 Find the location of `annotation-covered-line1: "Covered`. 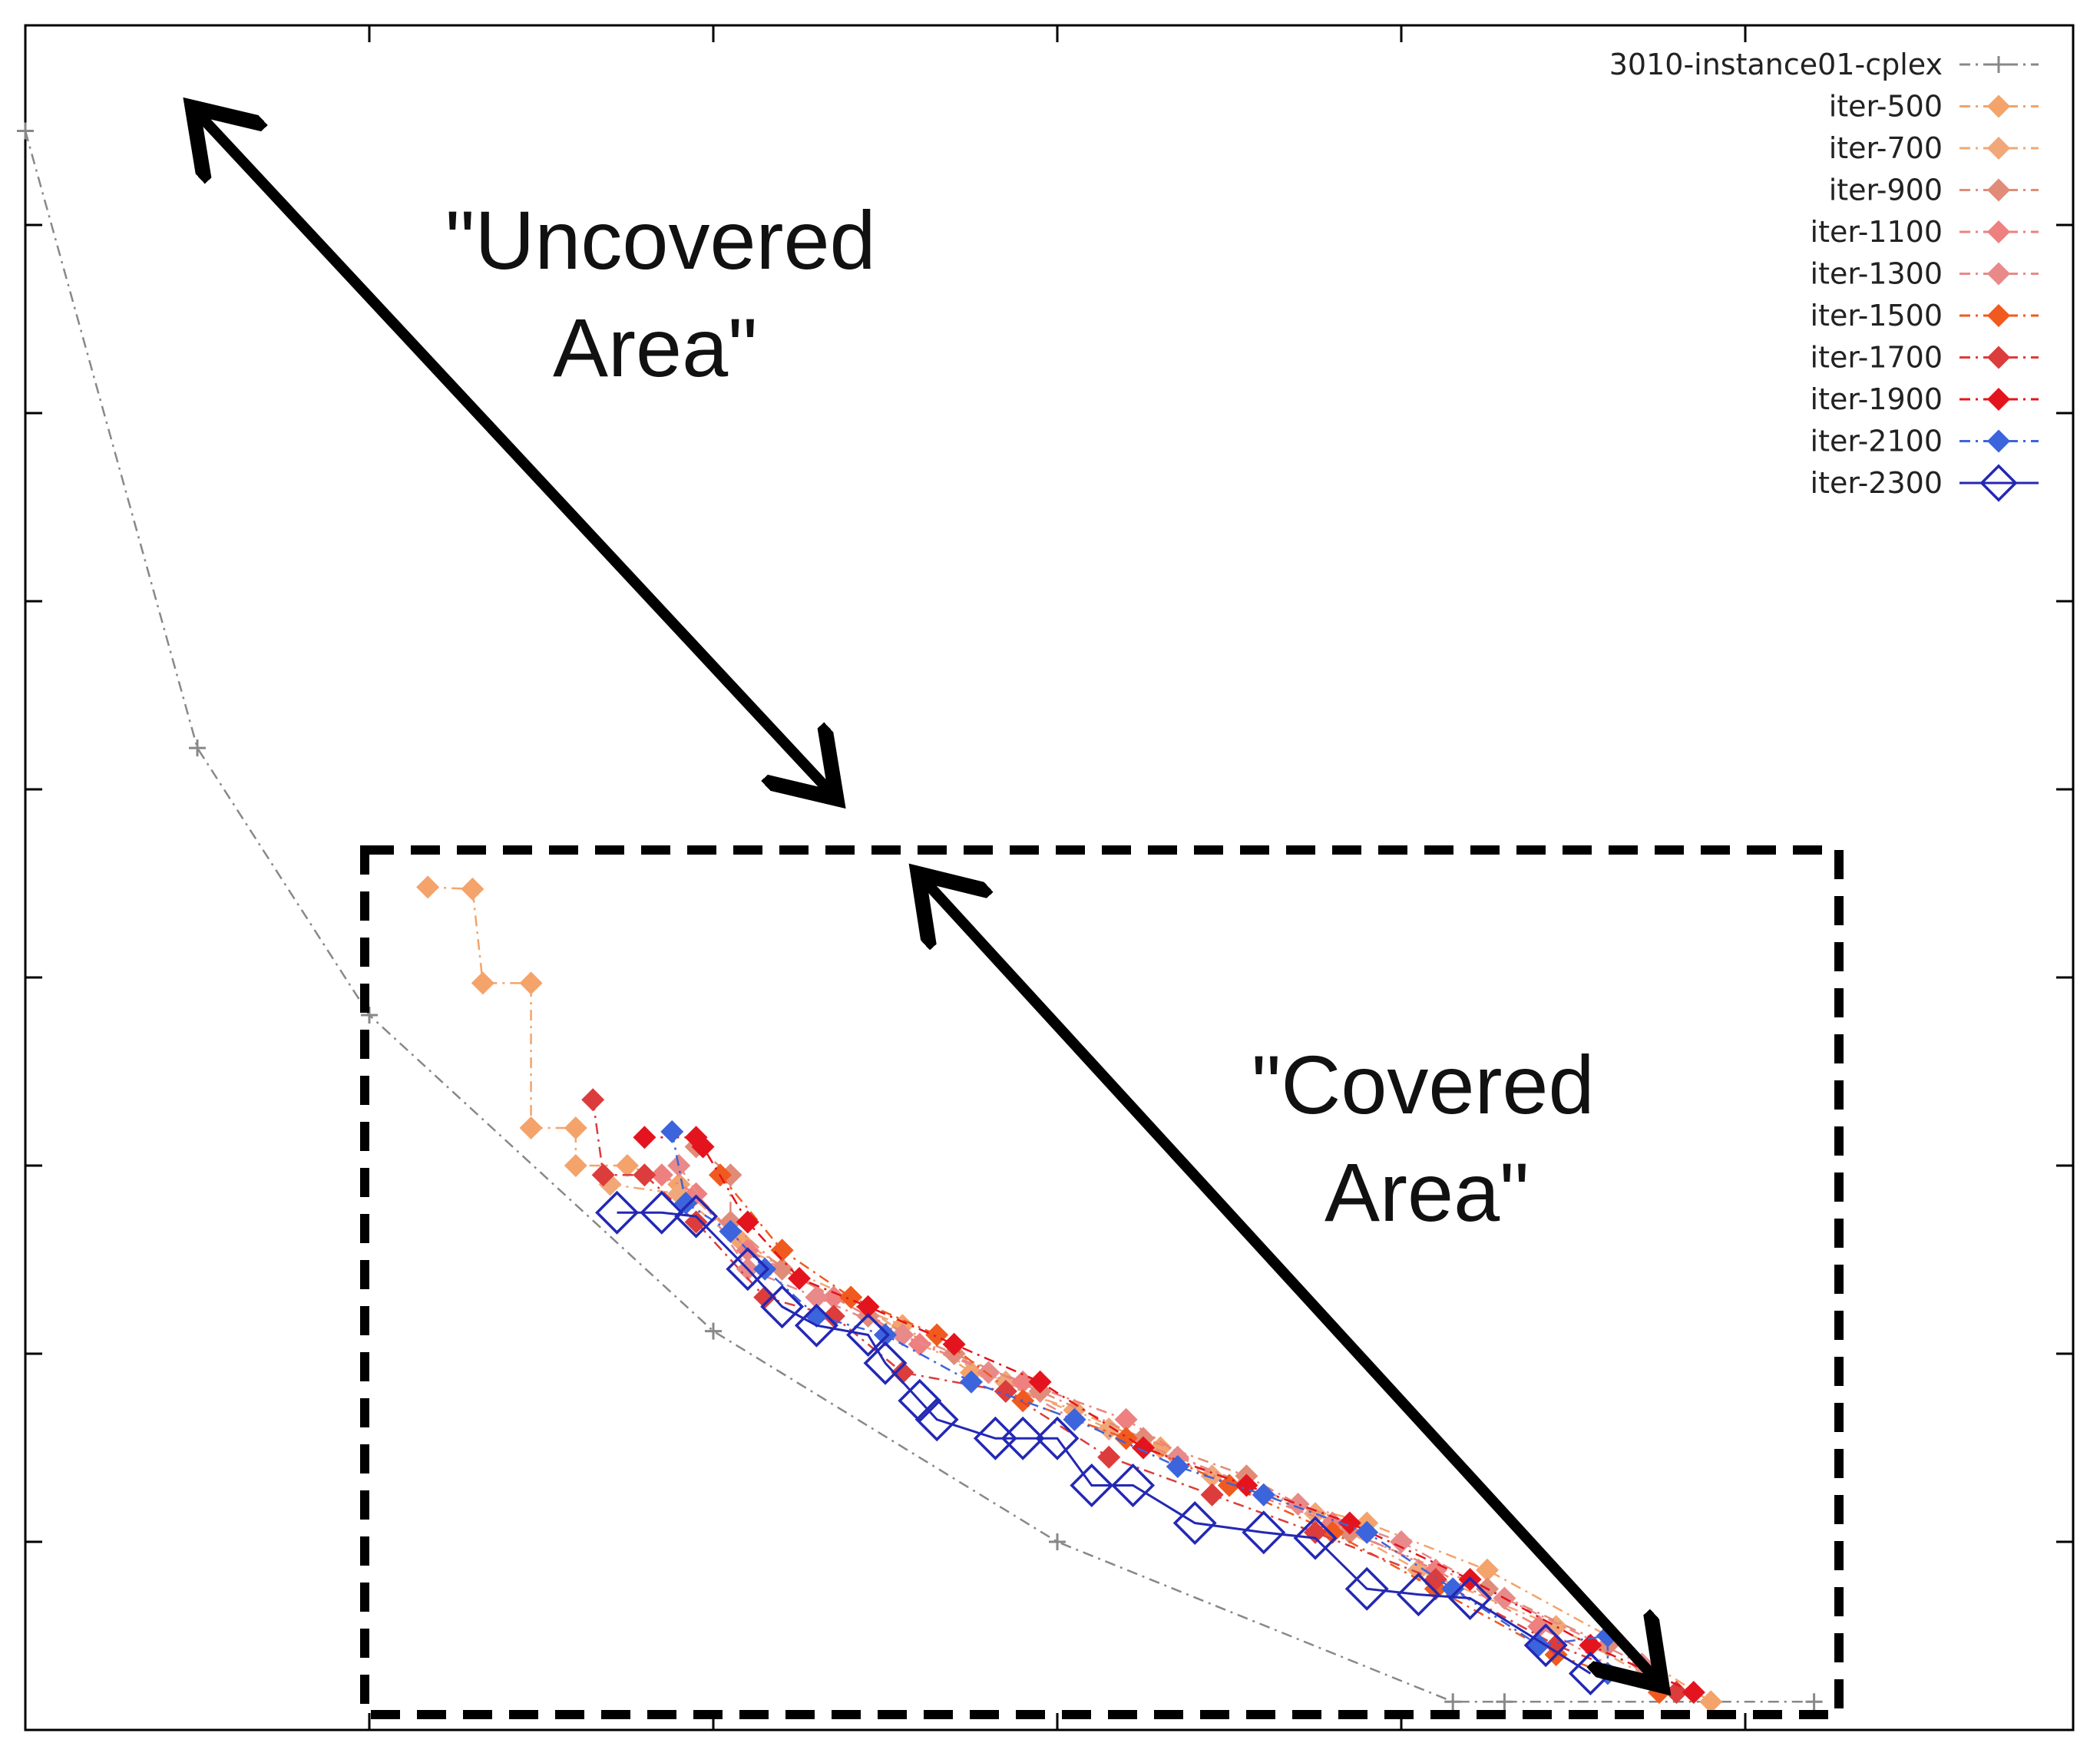

annotation-covered-line1: "Covered is located at coordinates (1423, 1084).